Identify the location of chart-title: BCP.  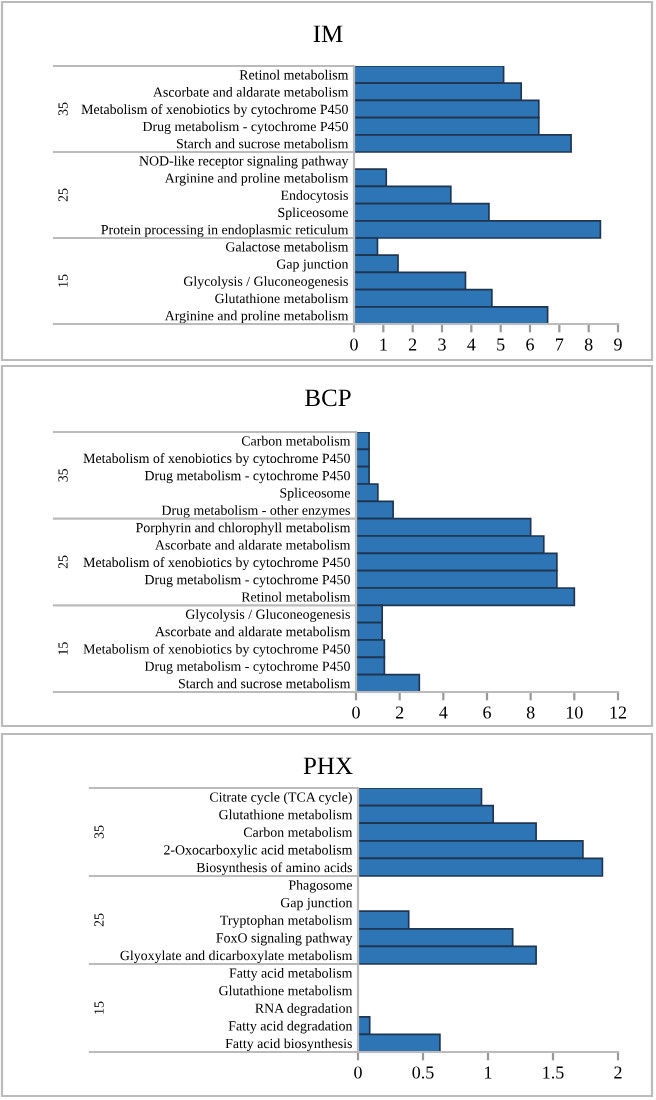
(328, 398).